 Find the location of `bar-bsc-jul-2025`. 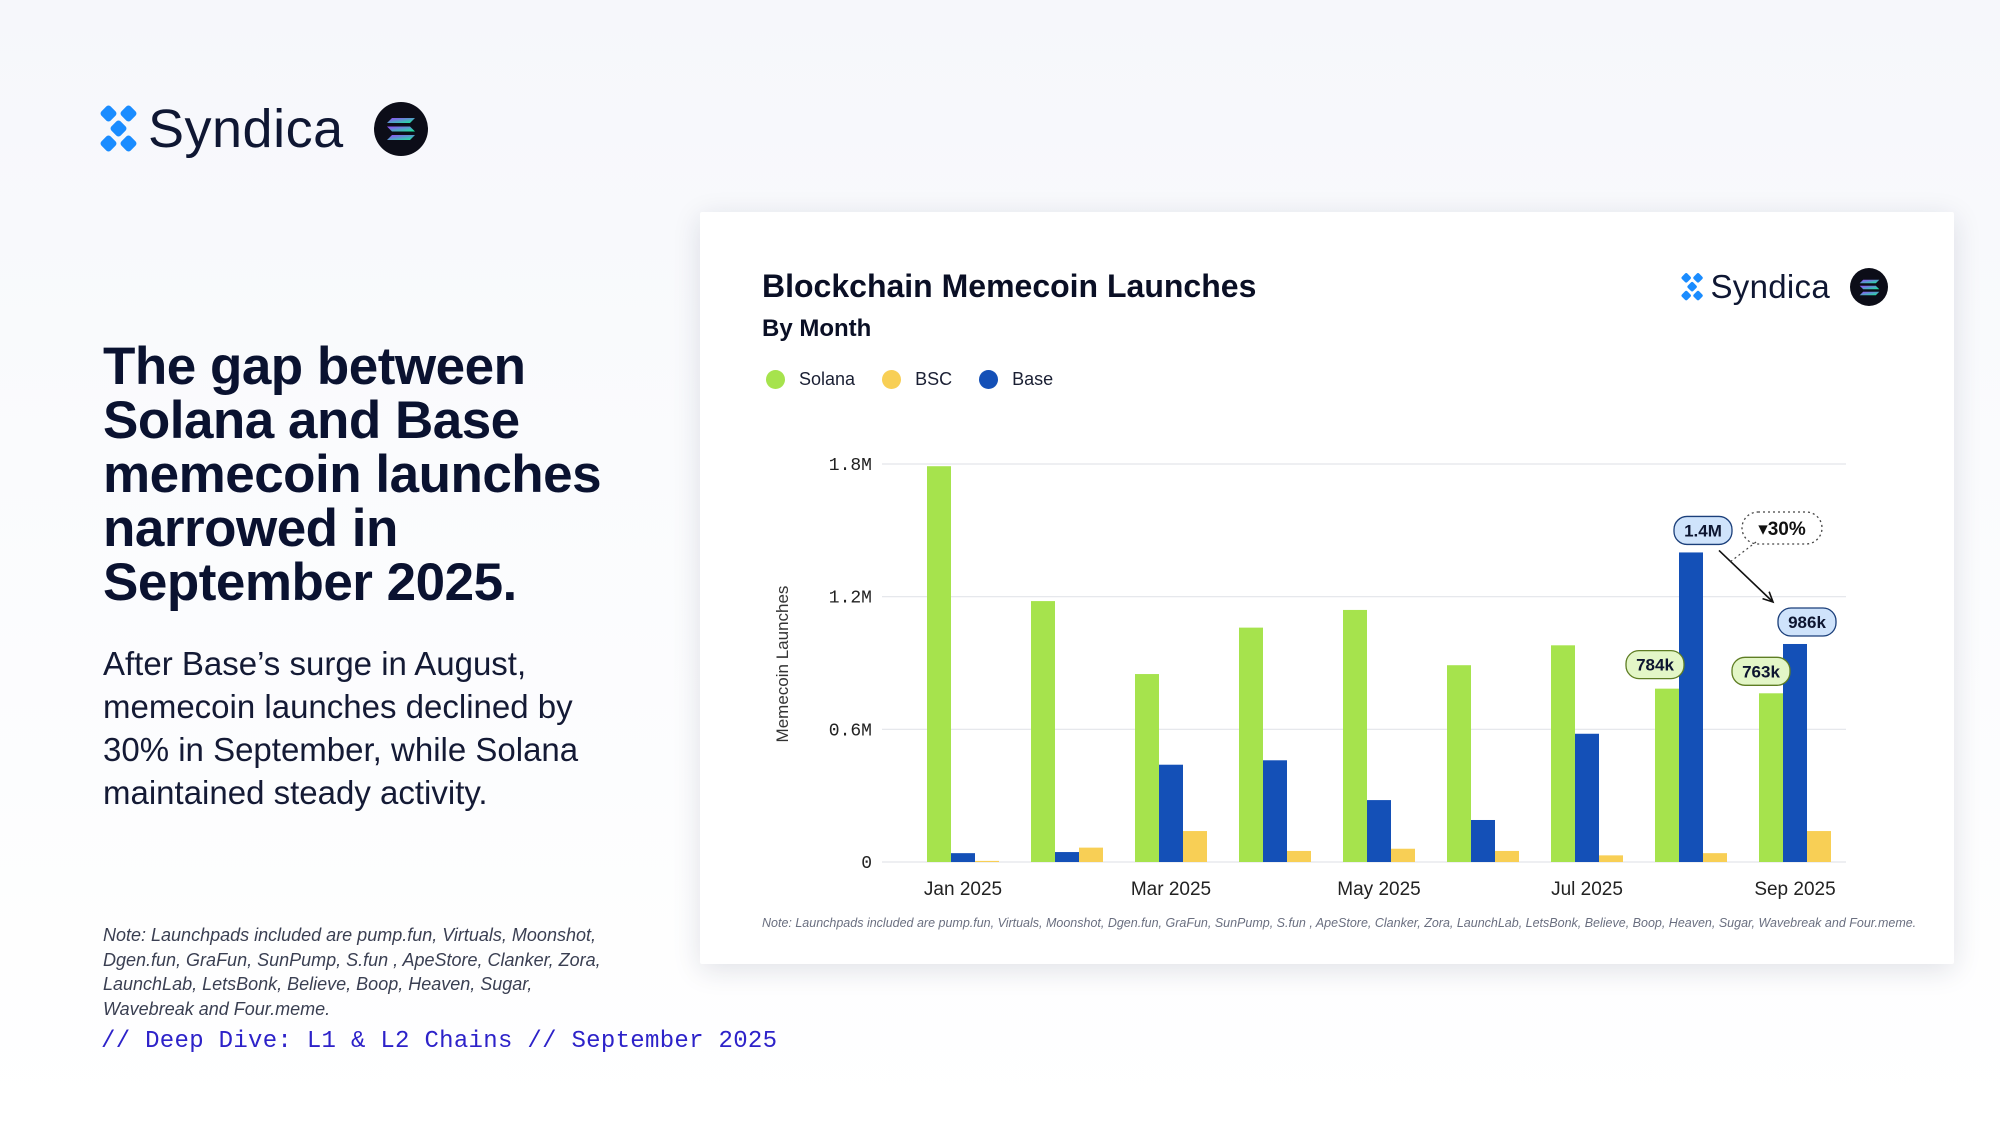

bar-bsc-jul-2025 is located at coordinates (1611, 858).